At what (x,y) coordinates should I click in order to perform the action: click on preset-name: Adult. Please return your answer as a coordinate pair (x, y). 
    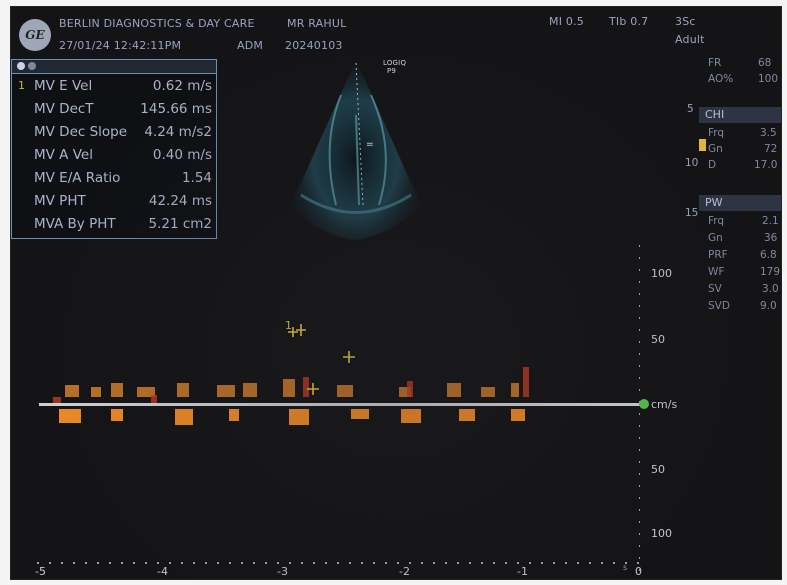
    Looking at the image, I should click on (690, 39).